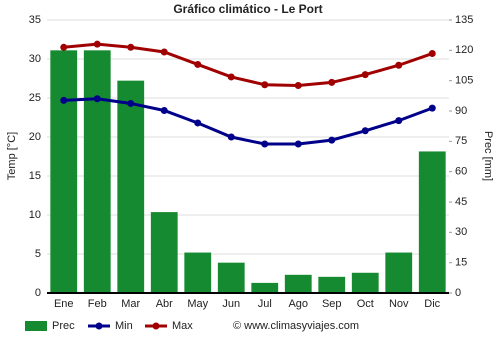  I want to click on x-tick-label: Jun, so click(231, 304).